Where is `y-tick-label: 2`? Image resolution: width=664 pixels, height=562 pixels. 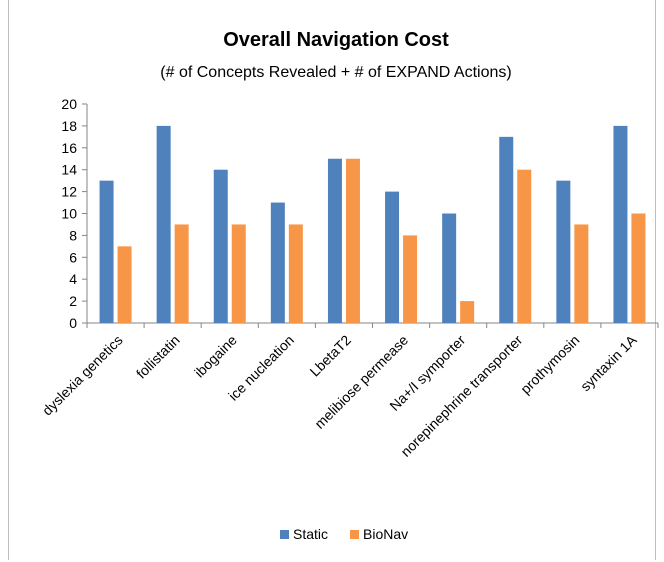
y-tick-label: 2 is located at coordinates (73, 301).